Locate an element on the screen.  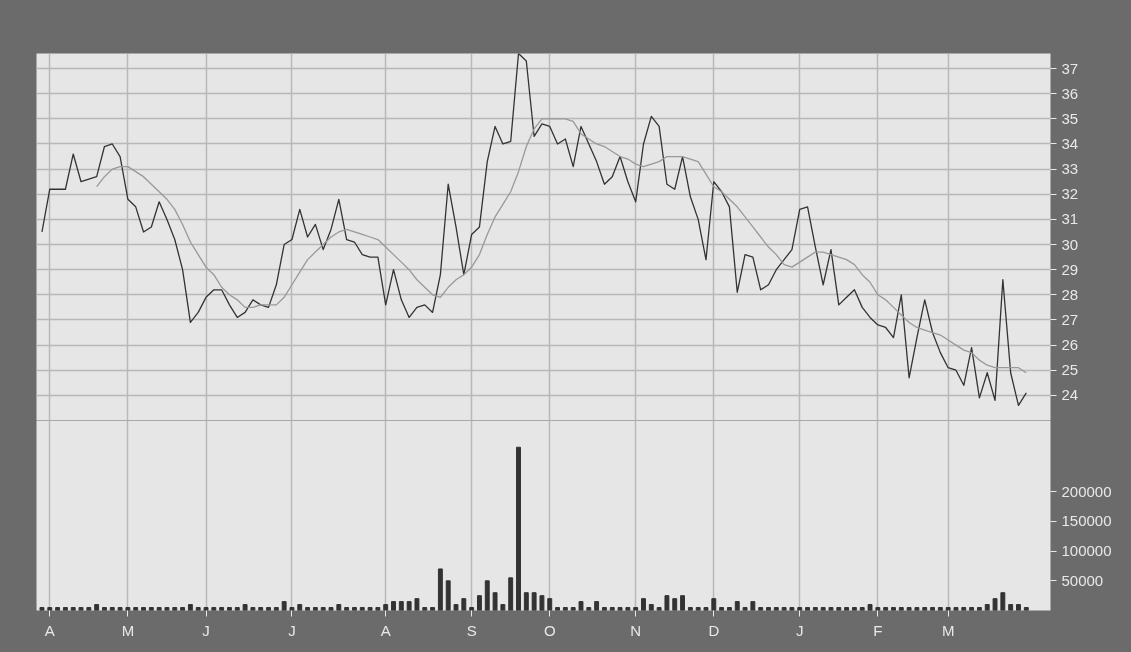
x-tick-label: N is located at coordinates (636, 630).